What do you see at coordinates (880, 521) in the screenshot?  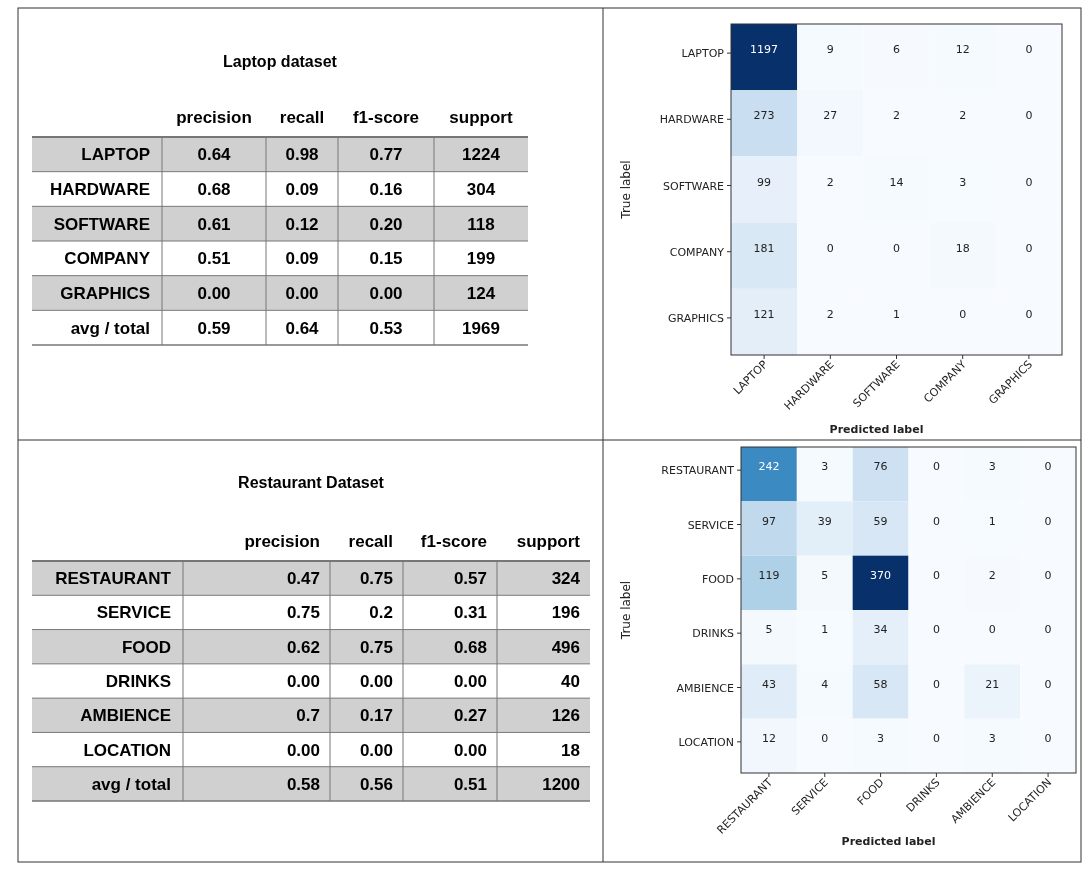 I see `data-label: 59` at bounding box center [880, 521].